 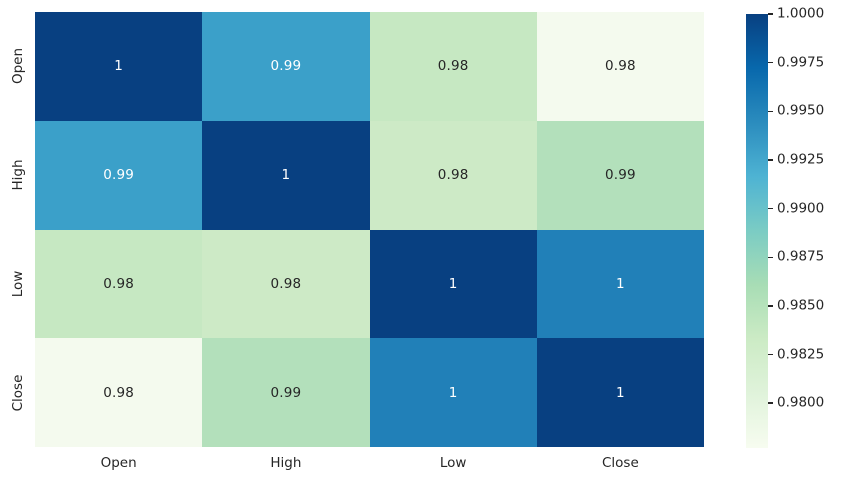 I want to click on colorbar-tick-label: 0.9850, so click(x=801, y=305).